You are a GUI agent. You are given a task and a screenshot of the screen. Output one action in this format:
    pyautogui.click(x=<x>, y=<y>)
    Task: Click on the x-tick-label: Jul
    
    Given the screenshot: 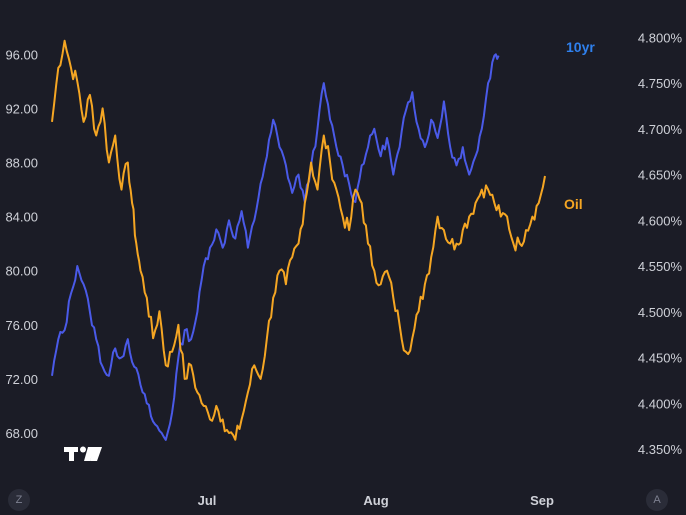 What is the action you would take?
    pyautogui.click(x=207, y=500)
    